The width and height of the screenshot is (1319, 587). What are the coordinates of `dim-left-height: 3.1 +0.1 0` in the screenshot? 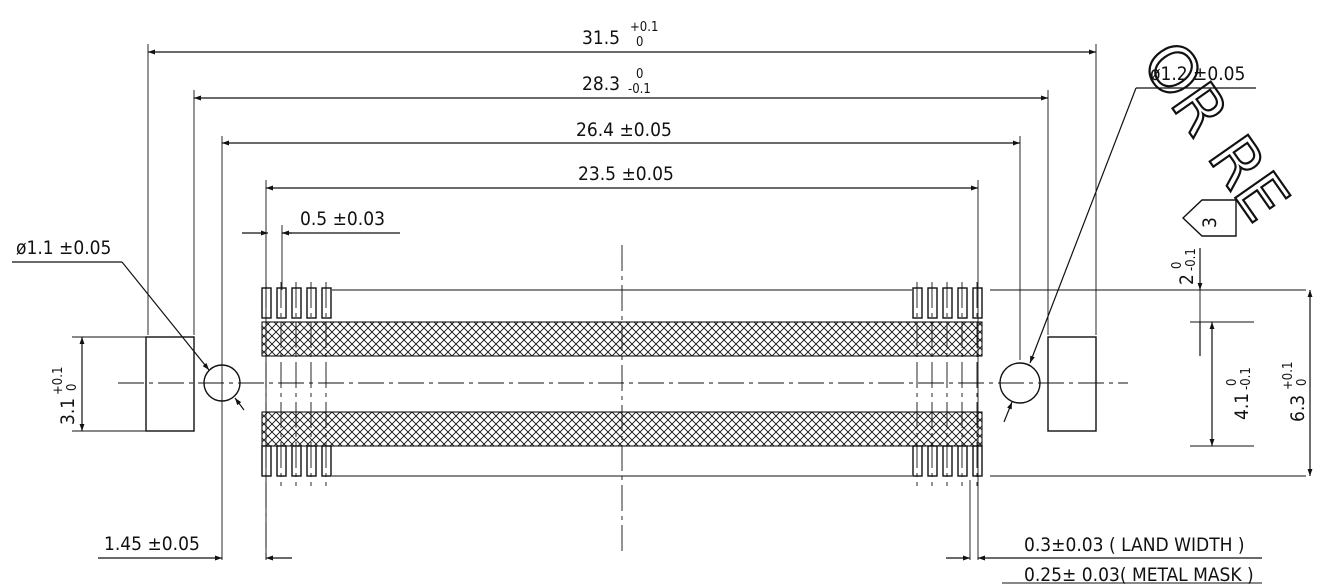 It's located at (98, 384).